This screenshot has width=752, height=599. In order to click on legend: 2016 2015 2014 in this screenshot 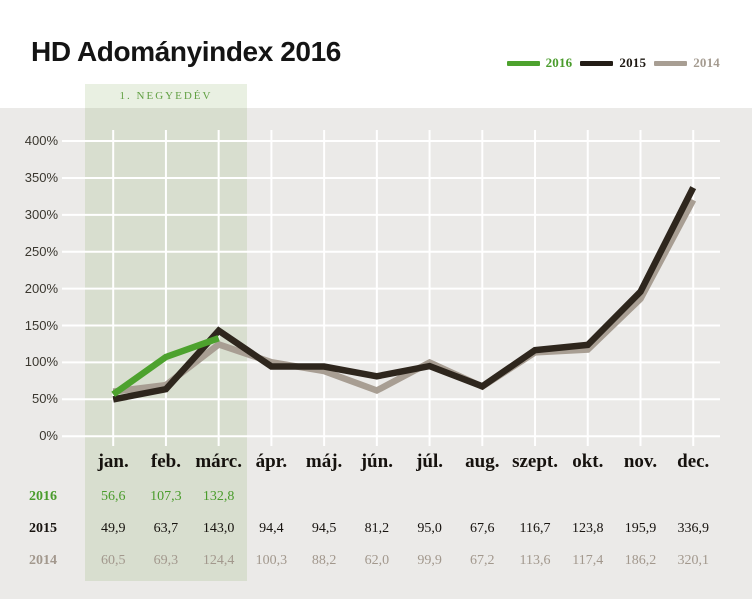, I will do `click(613, 63)`.